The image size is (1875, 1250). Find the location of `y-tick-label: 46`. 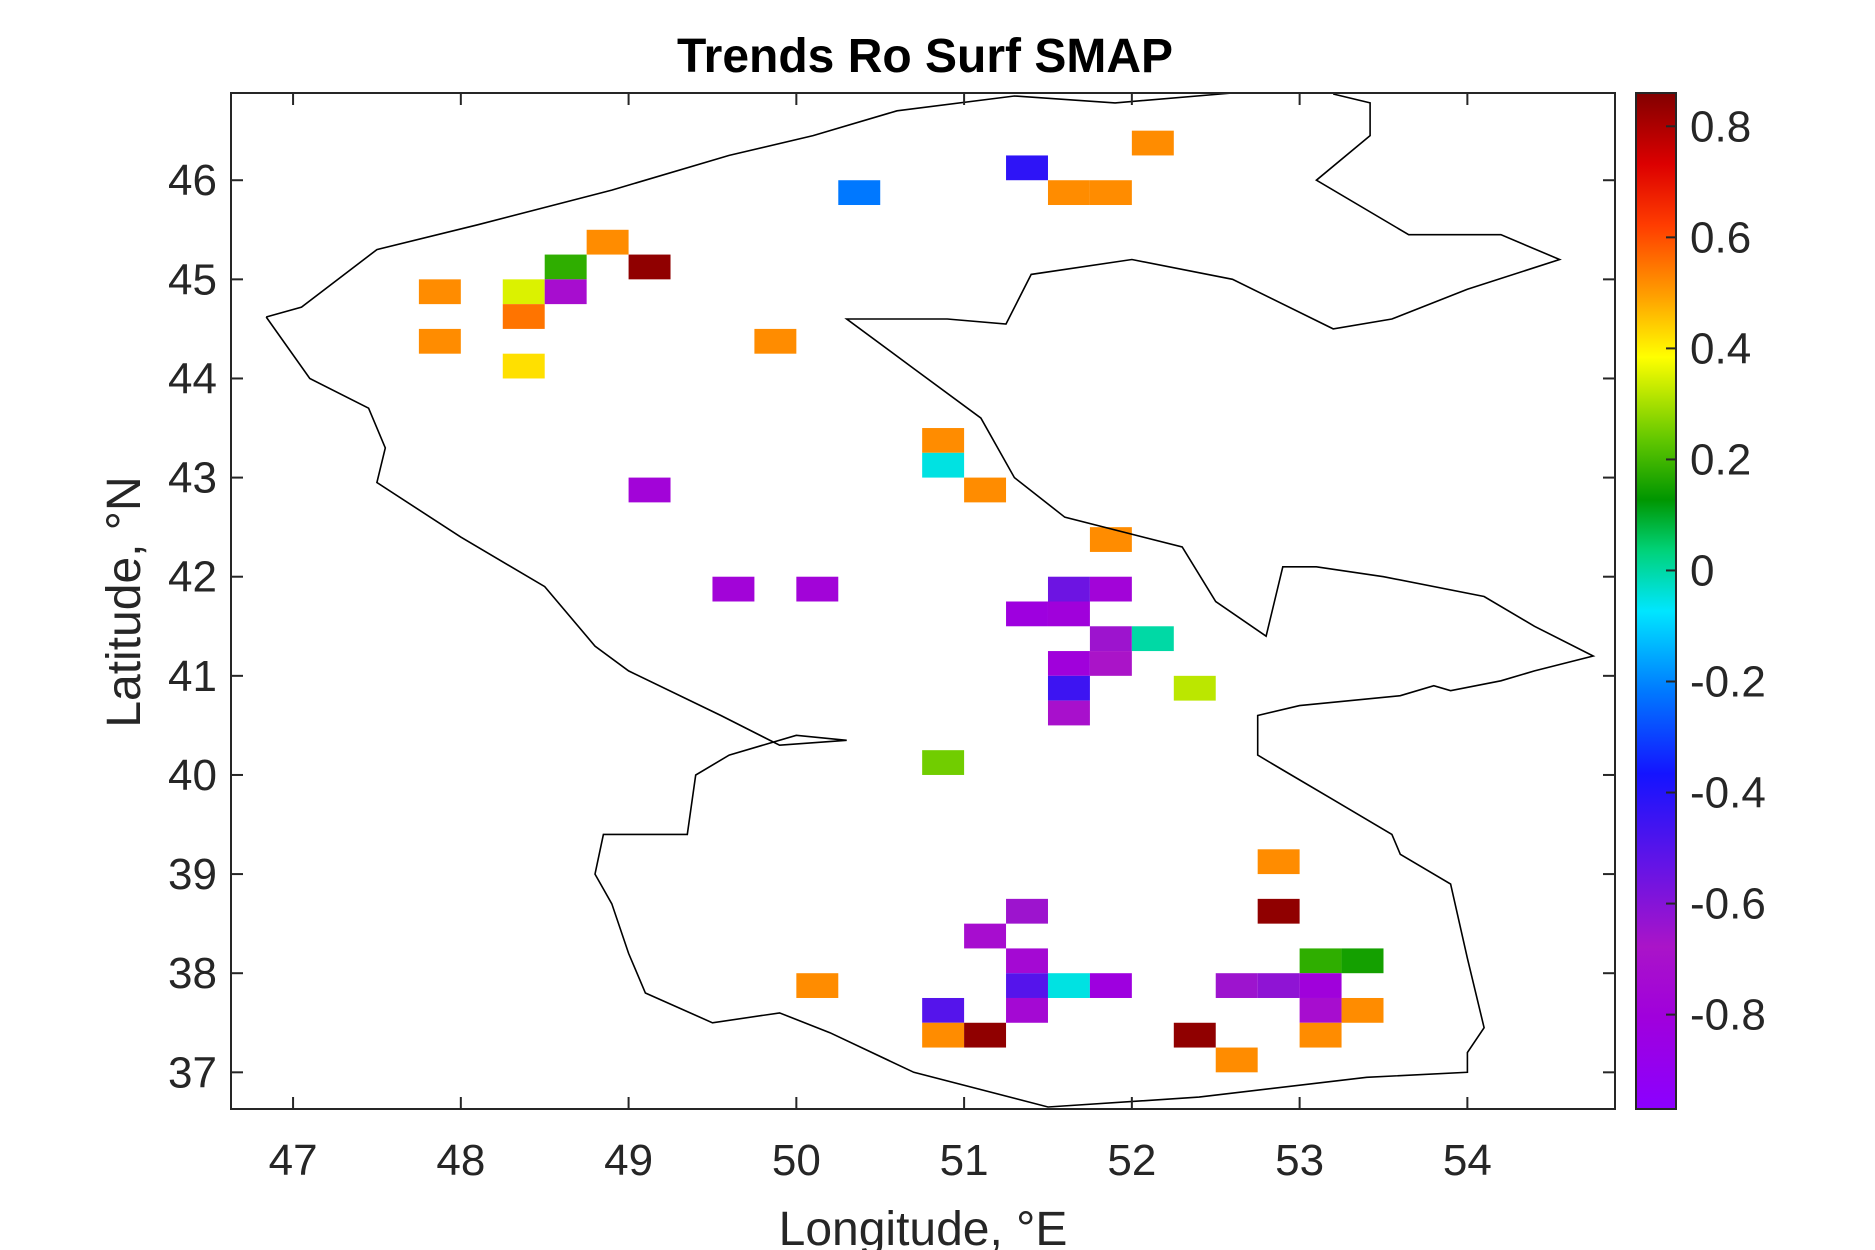

y-tick-label: 46 is located at coordinates (192, 180).